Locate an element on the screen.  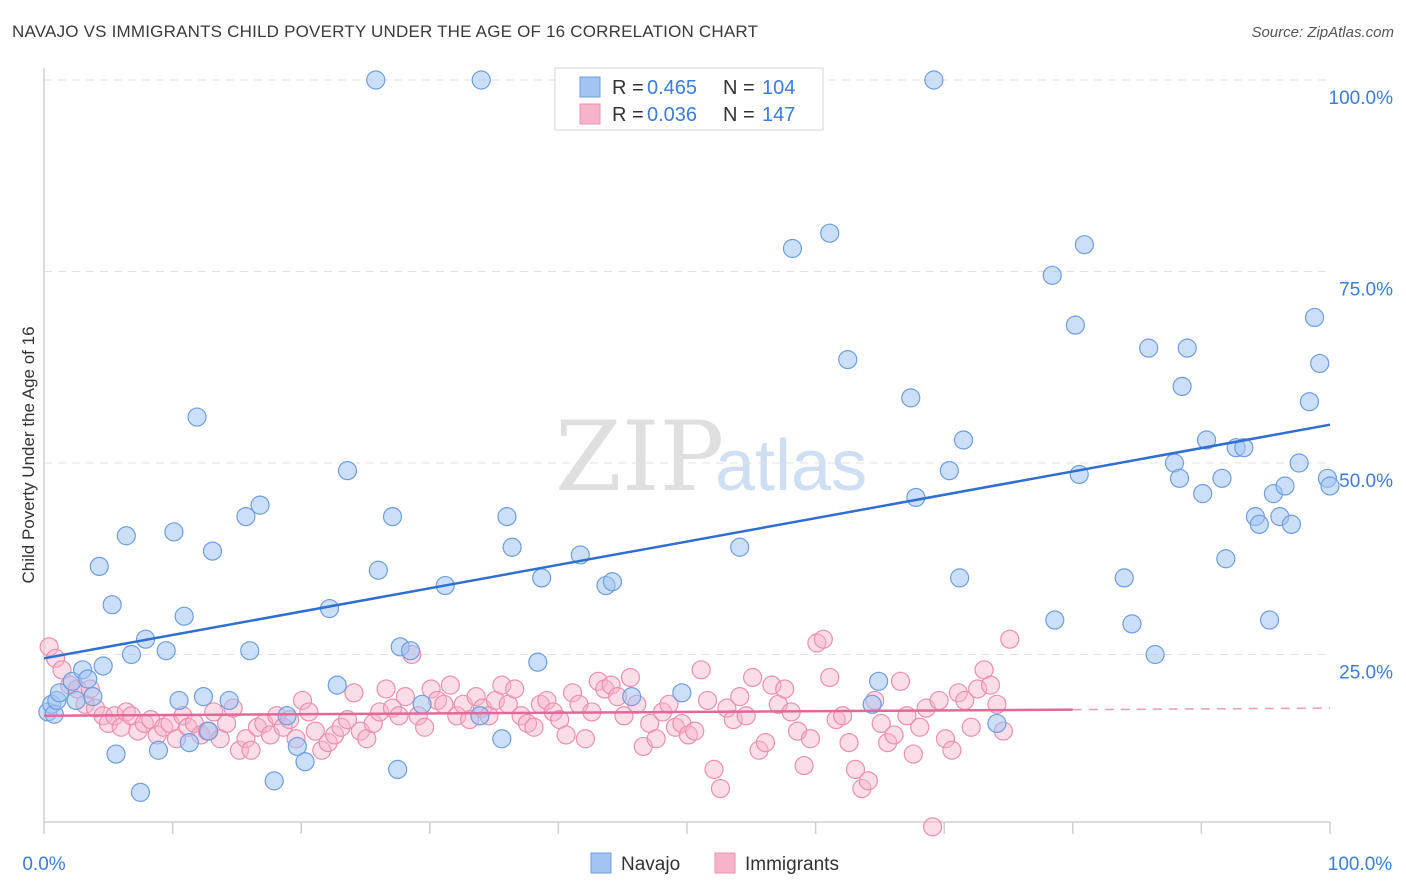
immigrants-trend-extension is located at coordinates (1201, 709).